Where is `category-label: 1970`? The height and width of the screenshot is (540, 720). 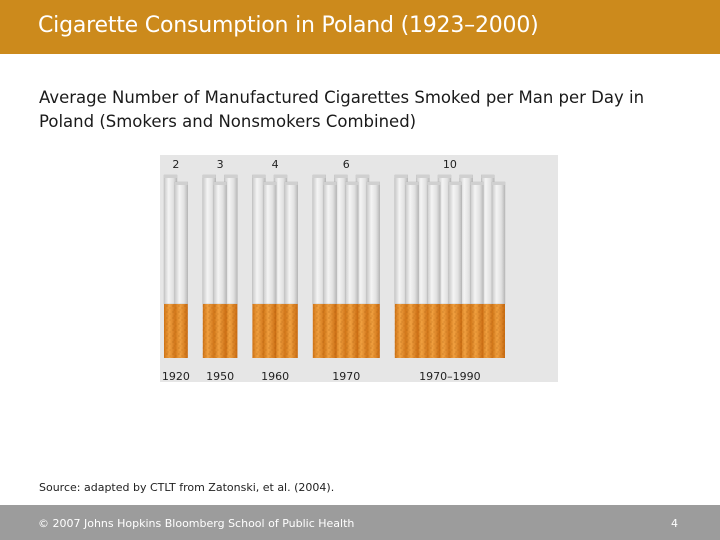
category-label: 1970 is located at coordinates (346, 376).